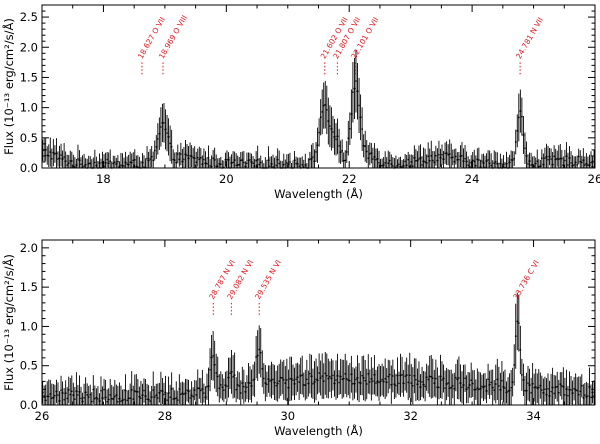 This screenshot has width=600, height=444. I want to click on x-tick-label: 28, so click(165, 416).